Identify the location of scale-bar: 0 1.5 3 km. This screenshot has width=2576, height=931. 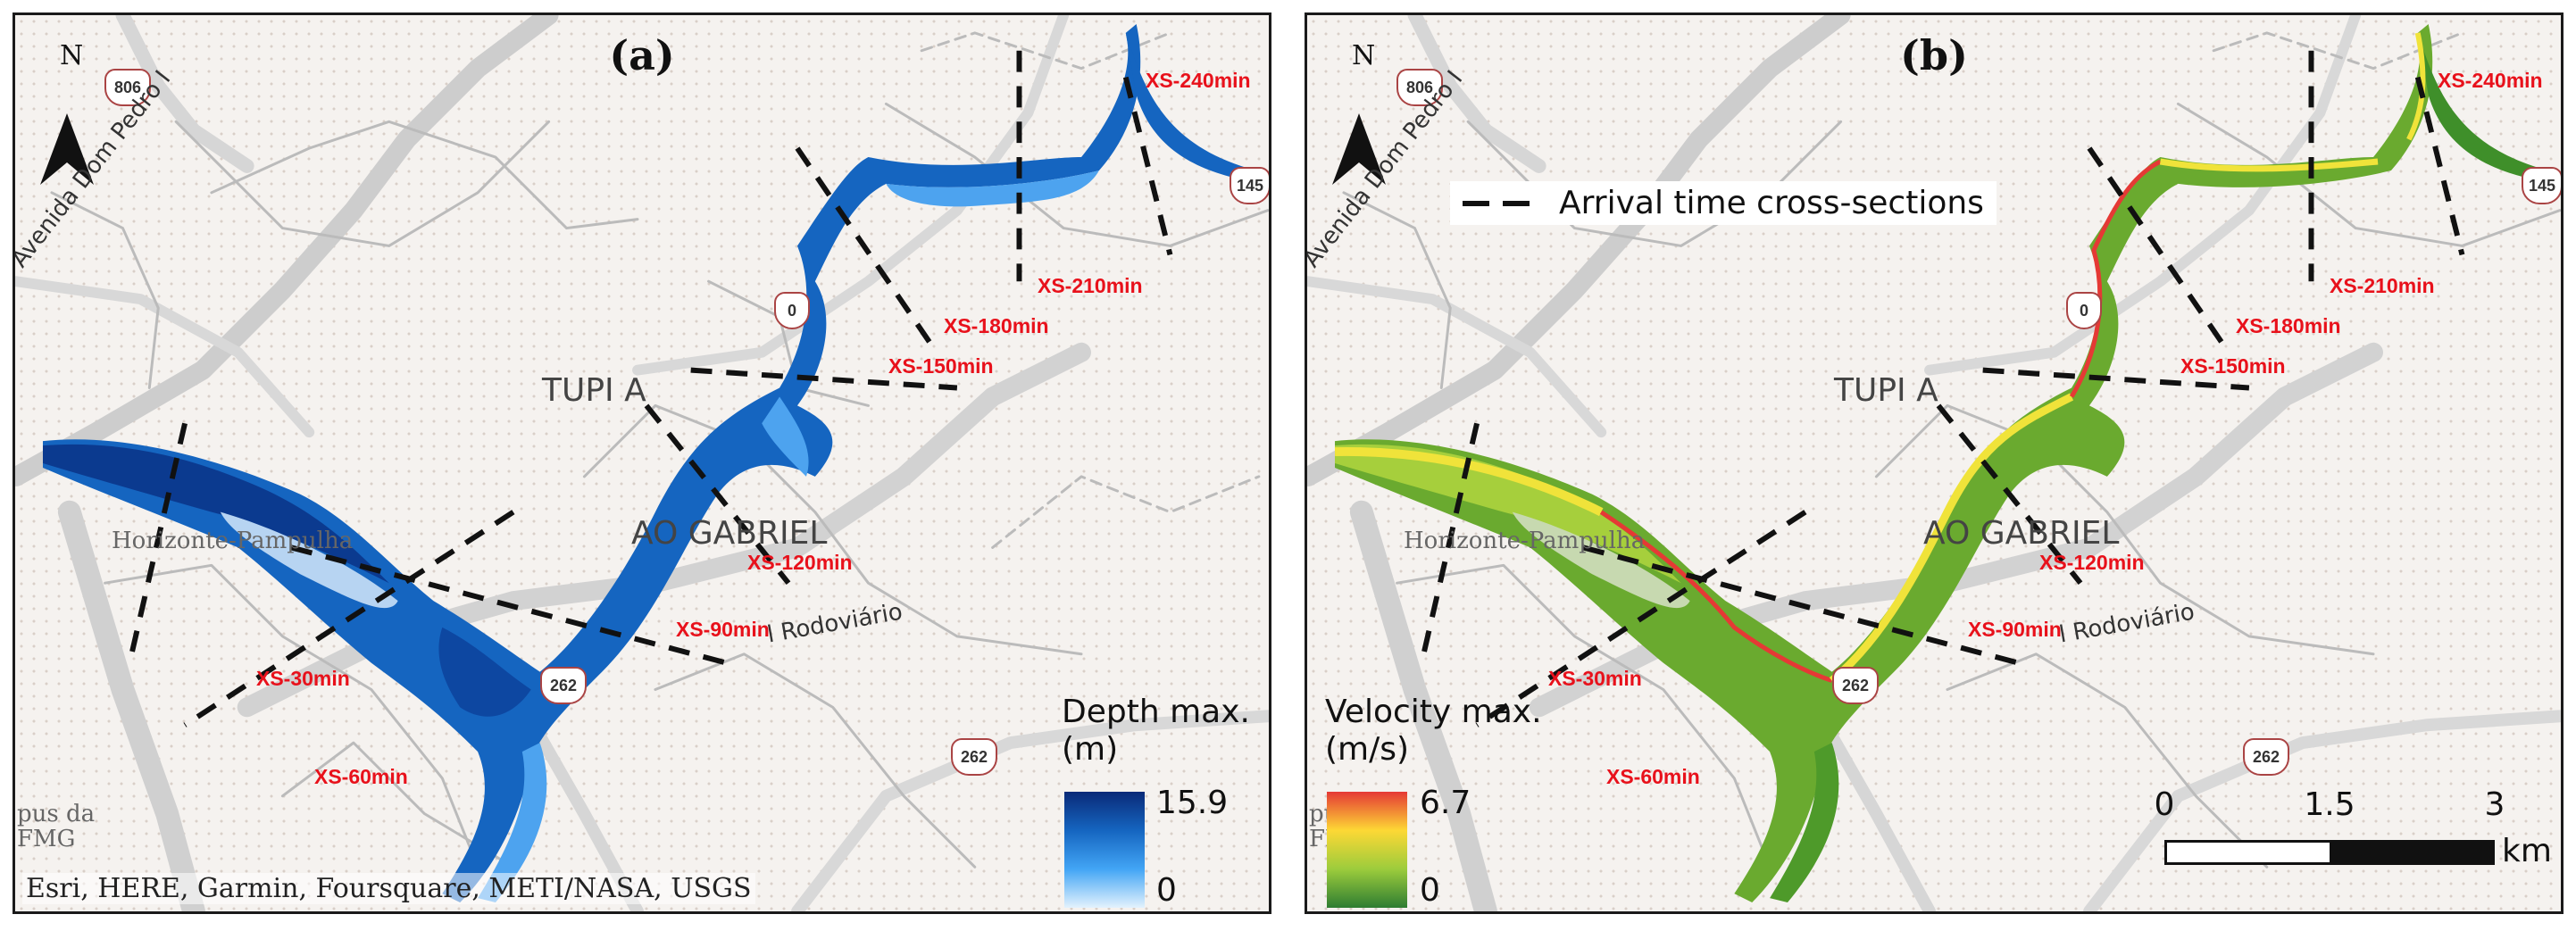
(2353, 831).